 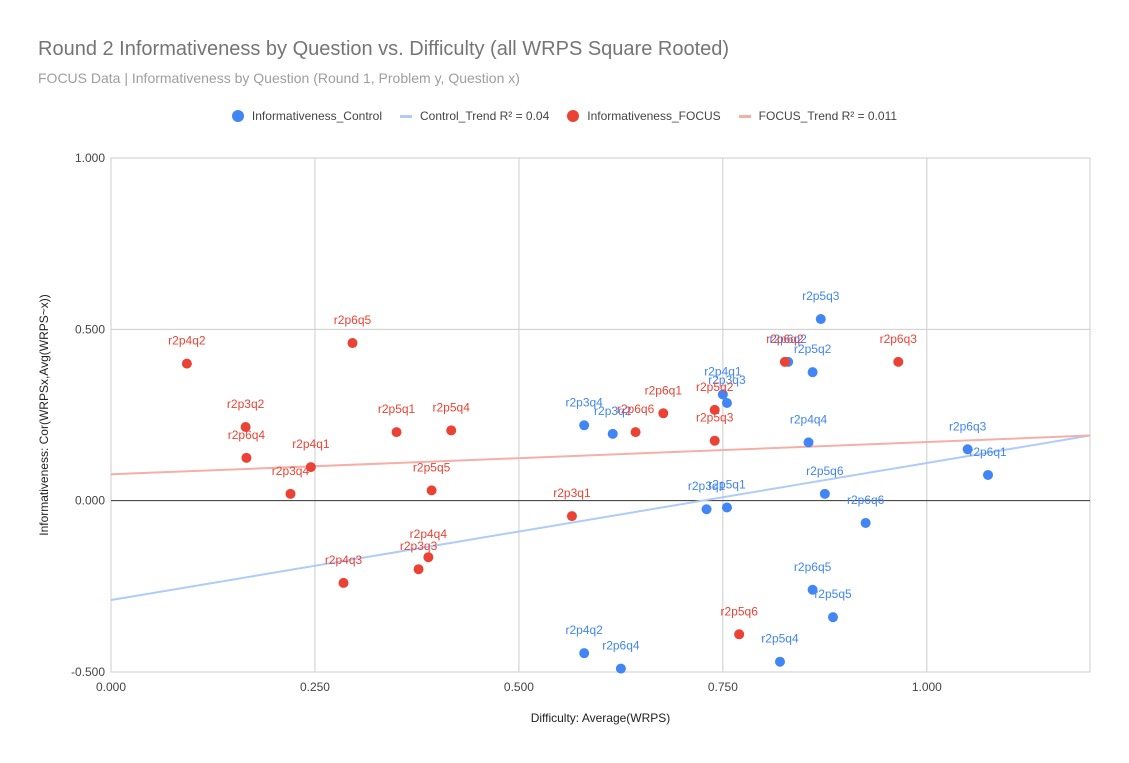 What do you see at coordinates (723, 687) in the screenshot?
I see `x-tick-label: 0.750` at bounding box center [723, 687].